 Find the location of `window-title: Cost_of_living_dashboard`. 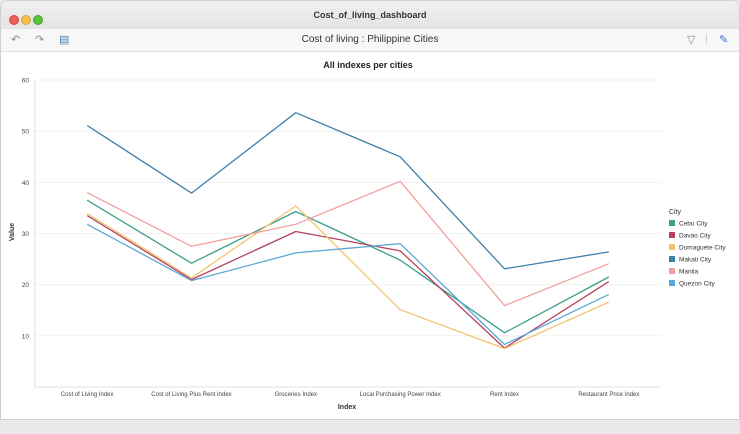

window-title: Cost_of_living_dashboard is located at coordinates (370, 15).